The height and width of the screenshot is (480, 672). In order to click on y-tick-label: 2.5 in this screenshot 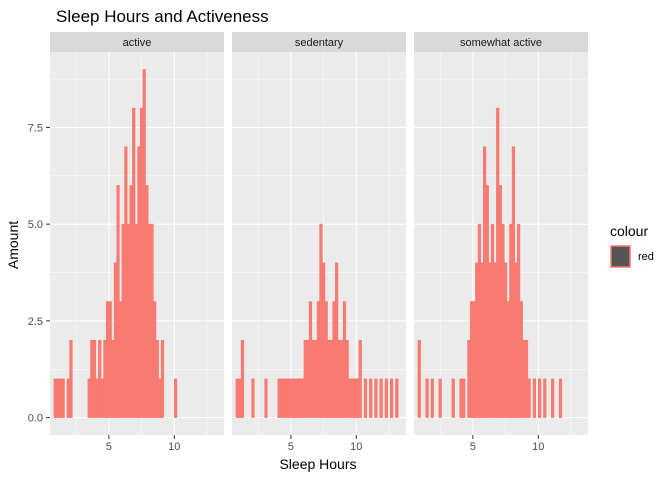, I will do `click(35, 322)`.